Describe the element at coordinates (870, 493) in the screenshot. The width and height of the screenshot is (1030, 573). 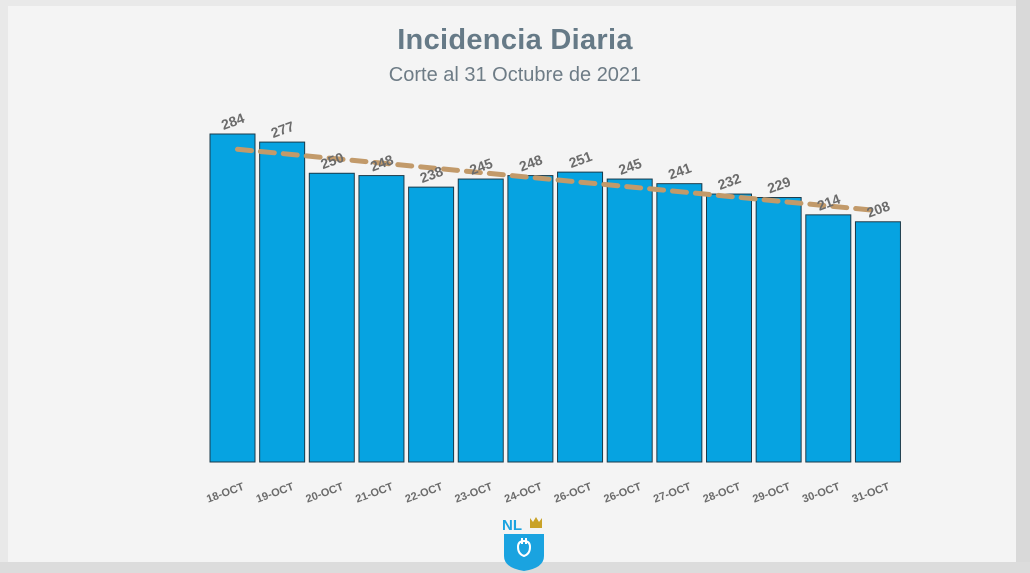
I see `x-tick-label: 31-OCT` at that location.